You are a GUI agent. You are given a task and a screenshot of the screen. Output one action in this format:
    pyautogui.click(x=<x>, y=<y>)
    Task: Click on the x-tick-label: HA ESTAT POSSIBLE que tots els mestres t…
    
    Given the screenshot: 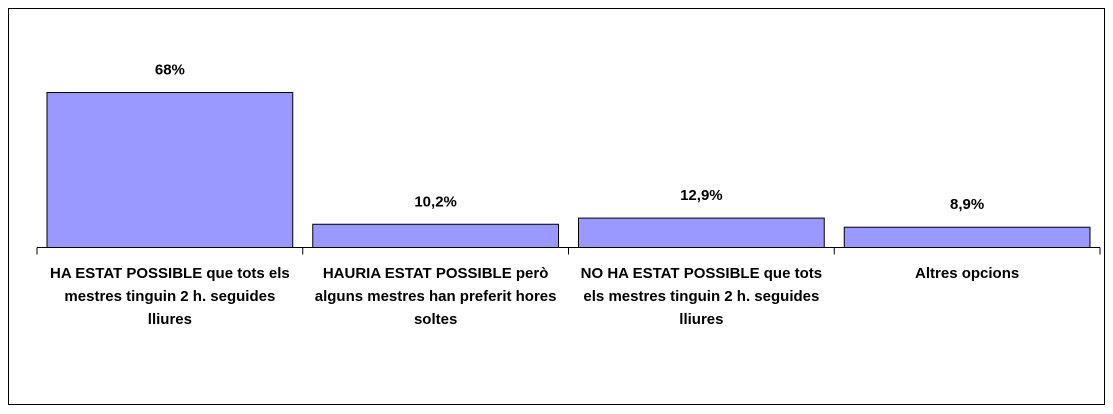 What is the action you would take?
    pyautogui.click(x=169, y=296)
    